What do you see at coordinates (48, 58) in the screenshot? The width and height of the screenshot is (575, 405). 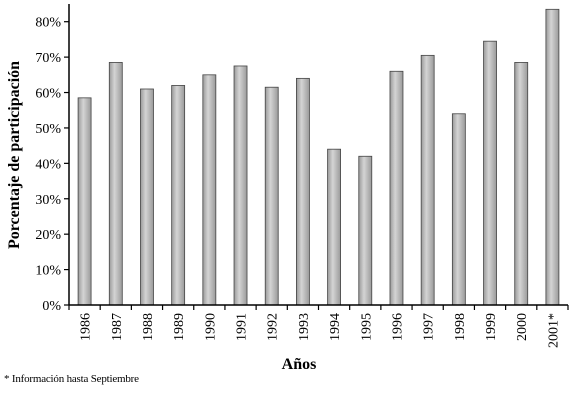 I see `y-tick-label: 70%` at bounding box center [48, 58].